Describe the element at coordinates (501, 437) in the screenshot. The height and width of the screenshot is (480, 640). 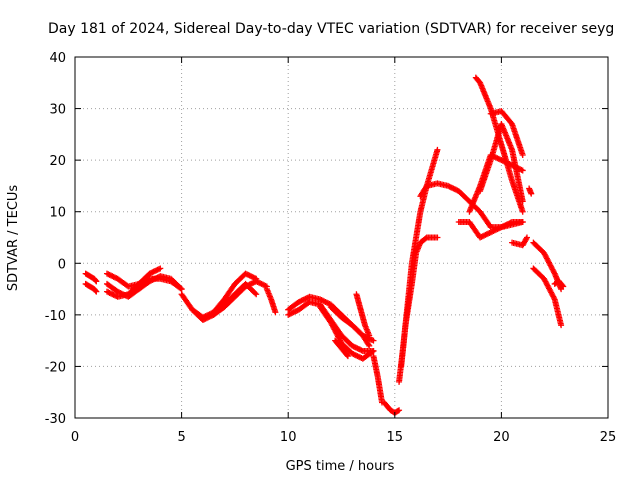
I see `x-tick-label: 20` at that location.